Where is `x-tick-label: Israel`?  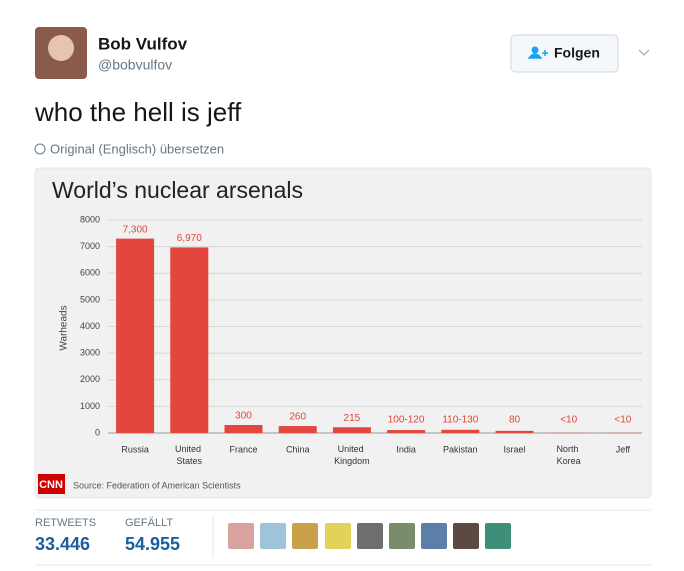
x-tick-label: Israel is located at coordinates (514, 449).